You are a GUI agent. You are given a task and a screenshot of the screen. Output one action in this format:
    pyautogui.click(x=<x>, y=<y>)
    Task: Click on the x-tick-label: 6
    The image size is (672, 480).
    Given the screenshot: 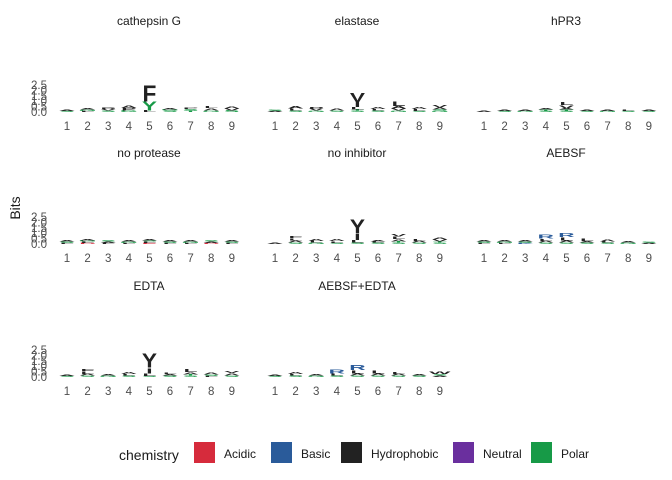 What is the action you would take?
    pyautogui.click(x=587, y=259)
    